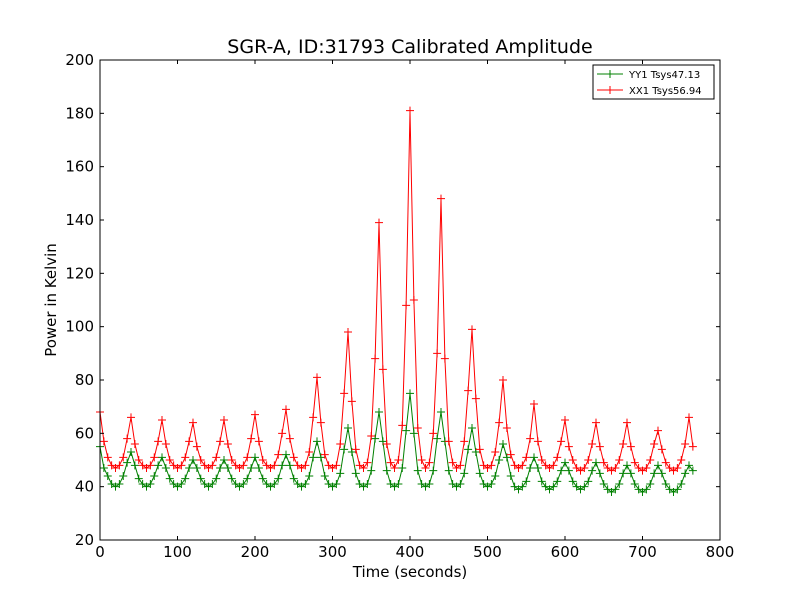 The width and height of the screenshot is (800, 600). I want to click on x-tick-label: 600, so click(565, 552).